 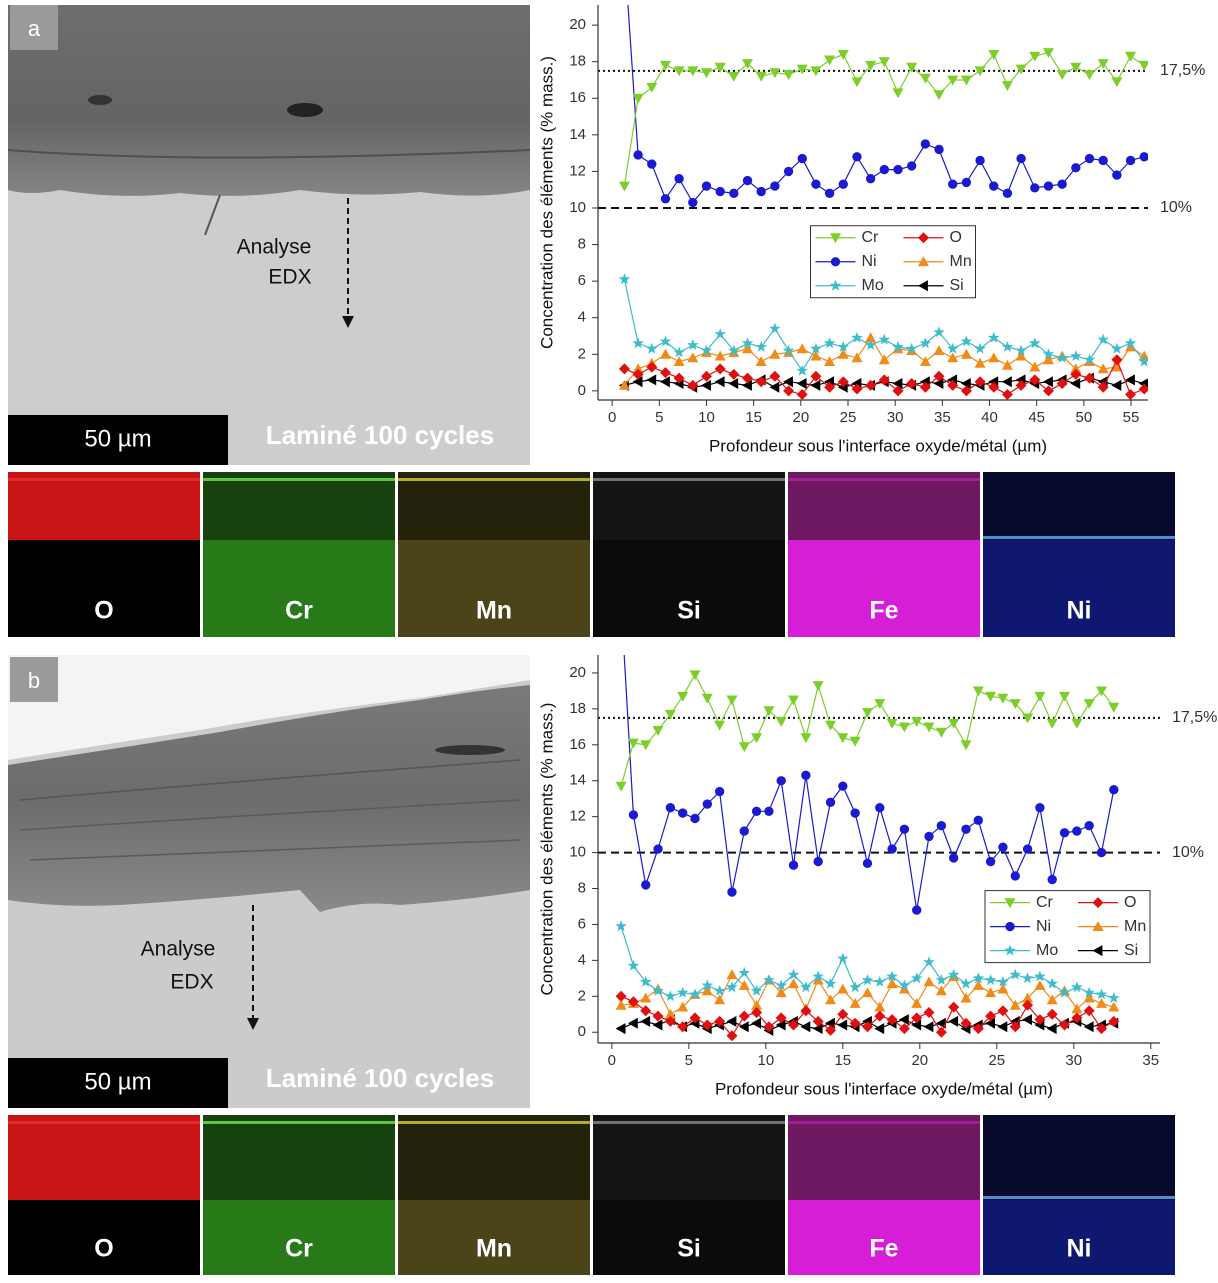 What do you see at coordinates (996, 1060) in the screenshot?
I see `x-tick-label: 25` at bounding box center [996, 1060].